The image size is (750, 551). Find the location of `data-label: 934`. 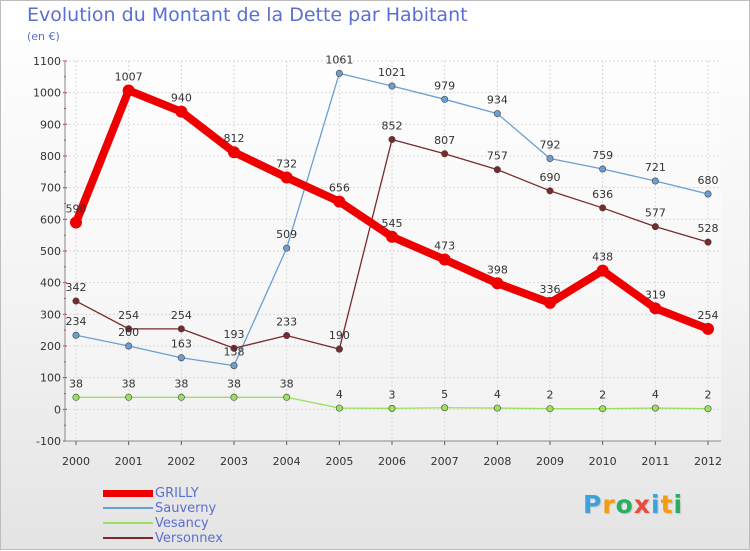

data-label: 934 is located at coordinates (497, 100).